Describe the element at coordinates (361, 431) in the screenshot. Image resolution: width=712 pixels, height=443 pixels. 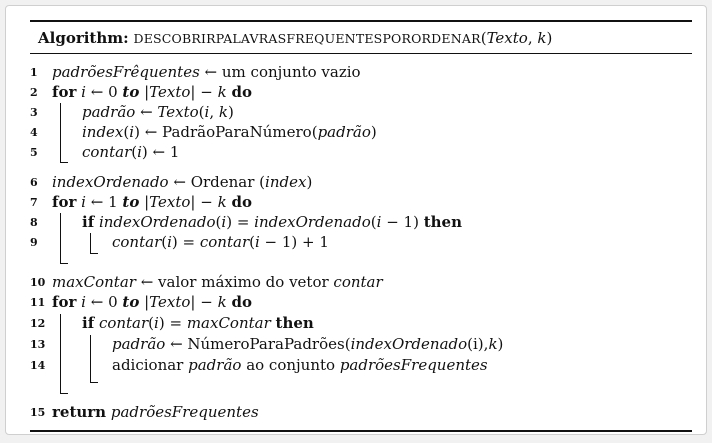
I see `bottom-rule` at that location.